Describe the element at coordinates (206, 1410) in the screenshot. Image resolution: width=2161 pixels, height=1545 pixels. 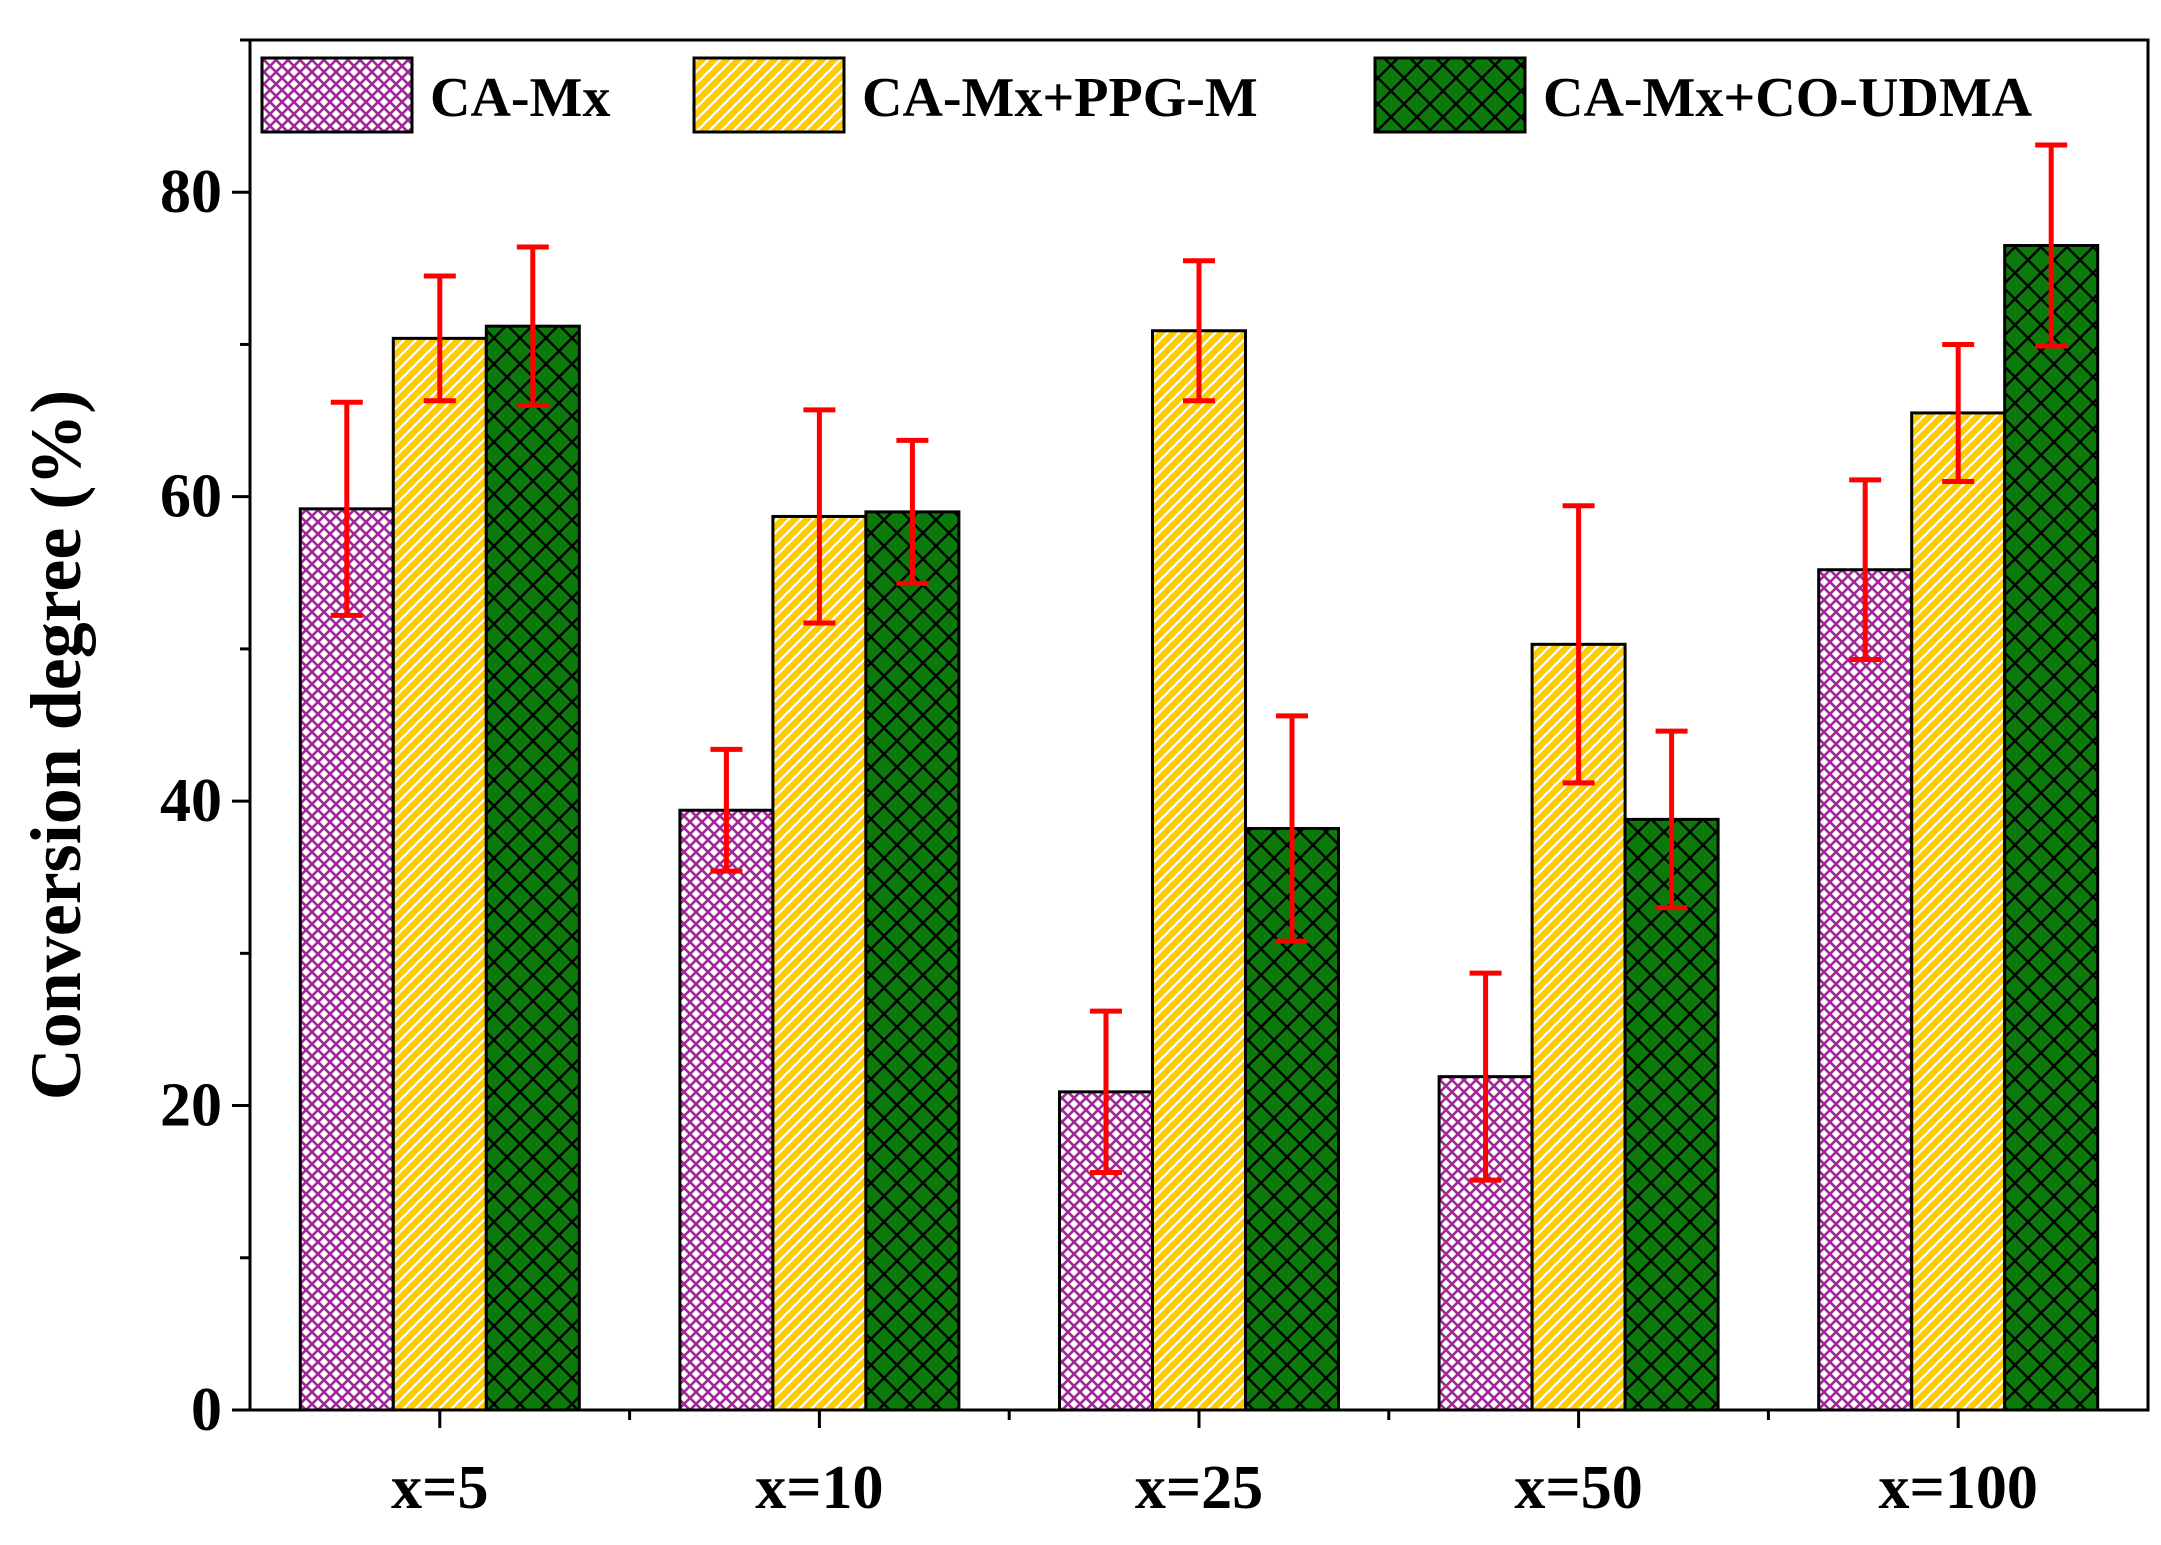
I see `y-tick-label: 0` at that location.